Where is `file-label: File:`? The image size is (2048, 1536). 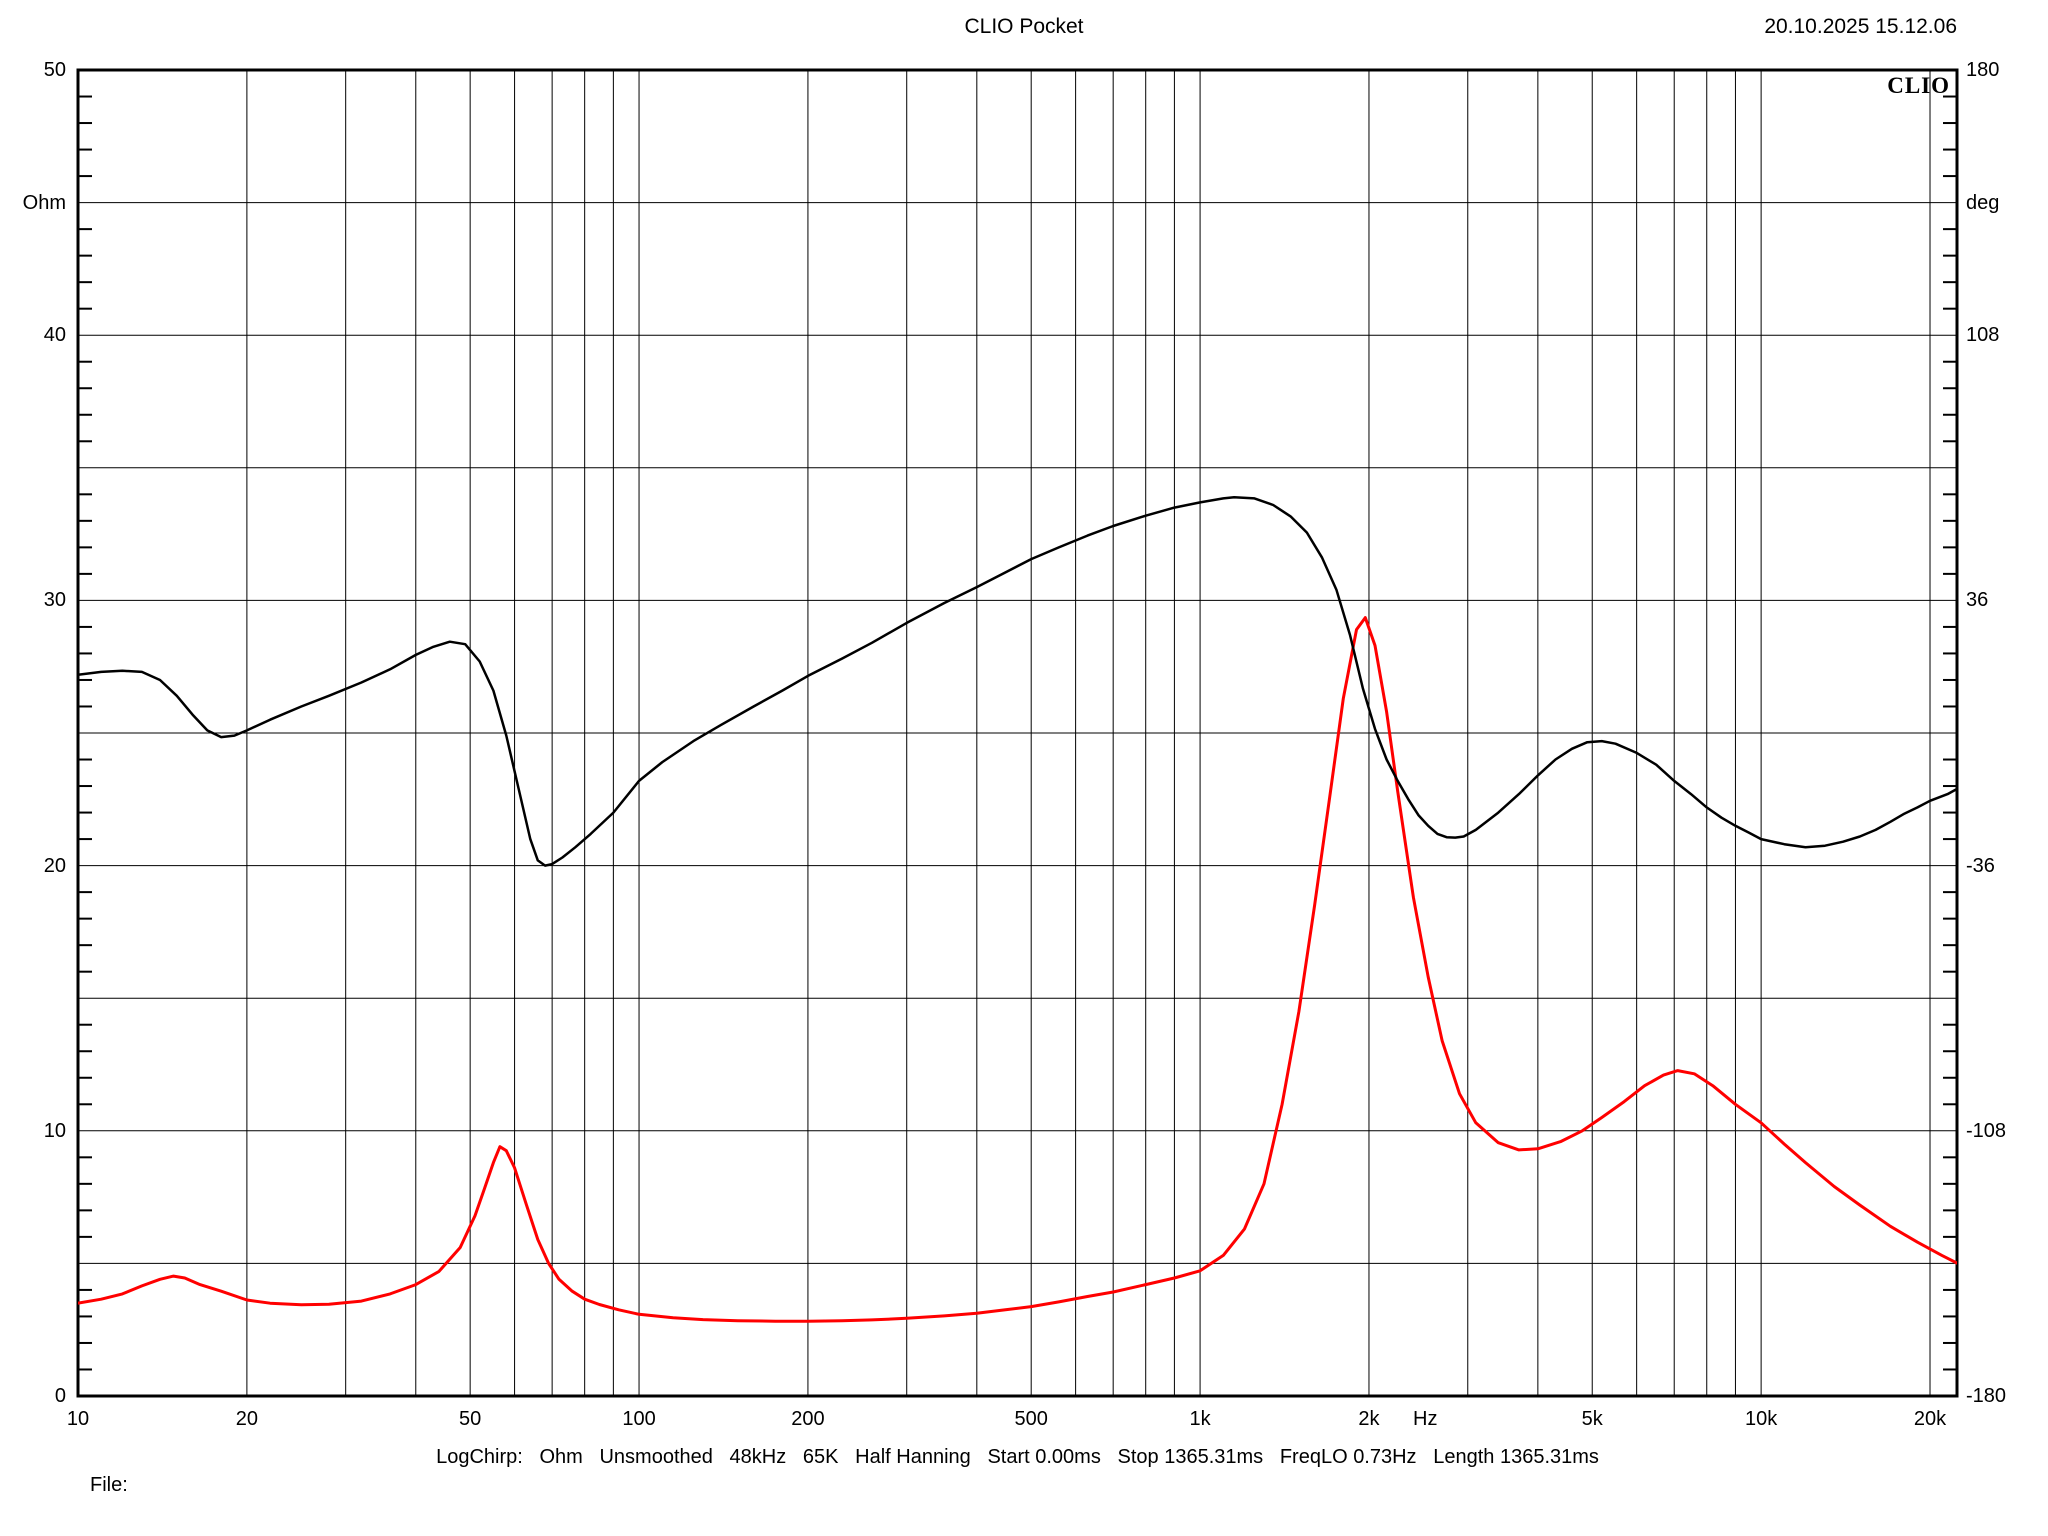
file-label: File: is located at coordinates (109, 1485).